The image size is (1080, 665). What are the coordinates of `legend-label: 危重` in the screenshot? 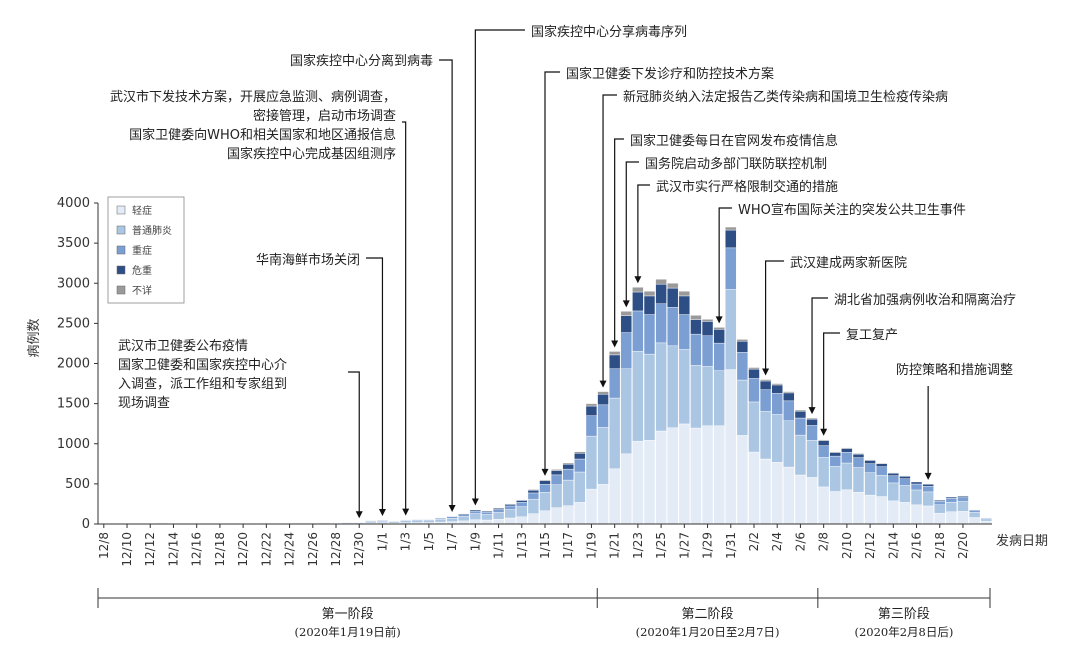 It's located at (142, 270).